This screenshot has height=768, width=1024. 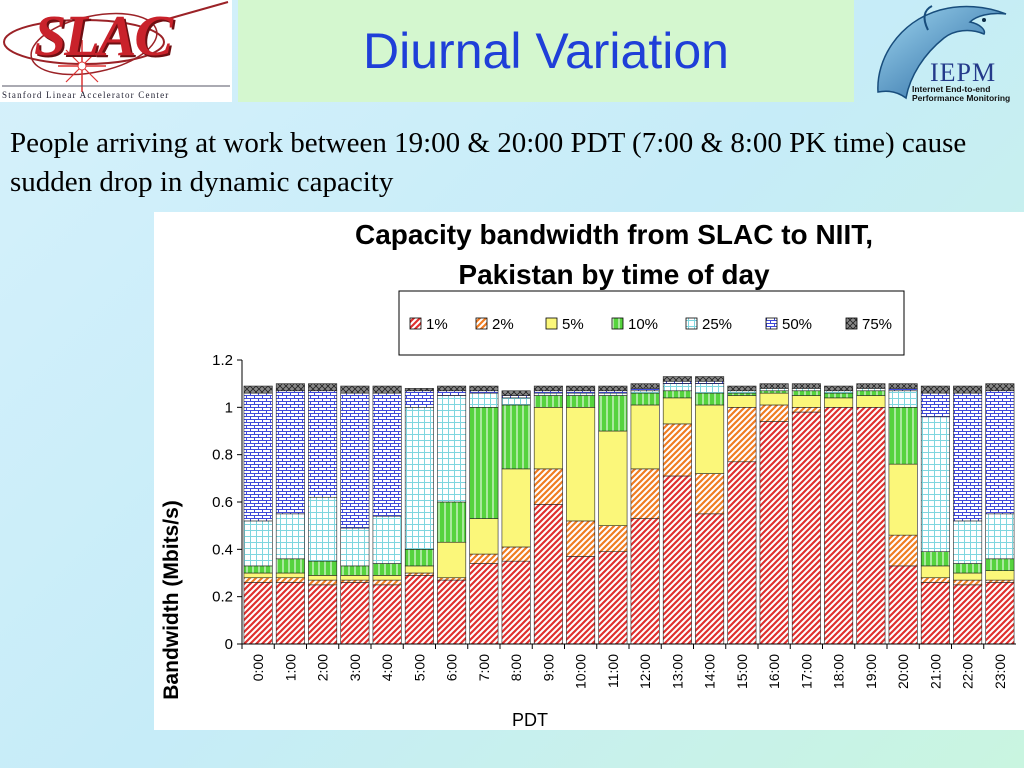 I want to click on legend-swatch-75pct, so click(x=851, y=323).